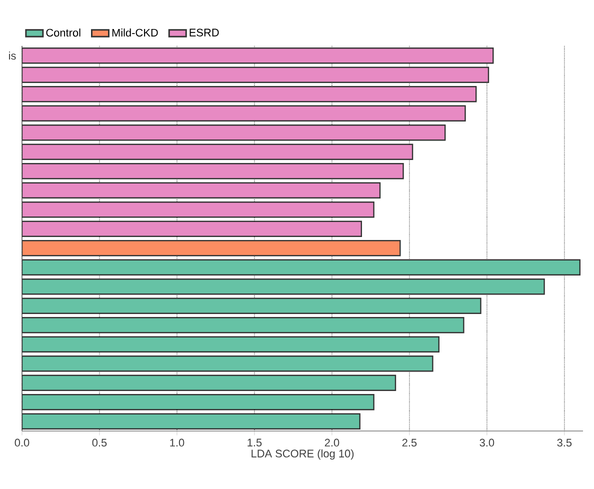 Image resolution: width=594 pixels, height=489 pixels. I want to click on x-tick-label: 2.0, so click(332, 442).